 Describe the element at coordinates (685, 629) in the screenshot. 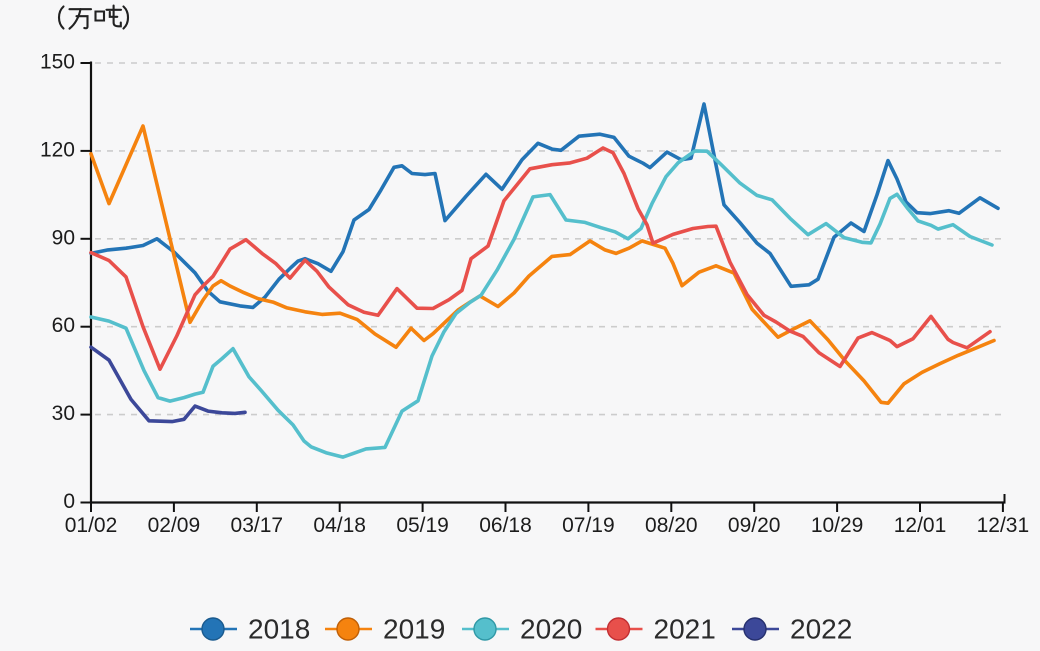

I see `svg-text: 2021` at that location.